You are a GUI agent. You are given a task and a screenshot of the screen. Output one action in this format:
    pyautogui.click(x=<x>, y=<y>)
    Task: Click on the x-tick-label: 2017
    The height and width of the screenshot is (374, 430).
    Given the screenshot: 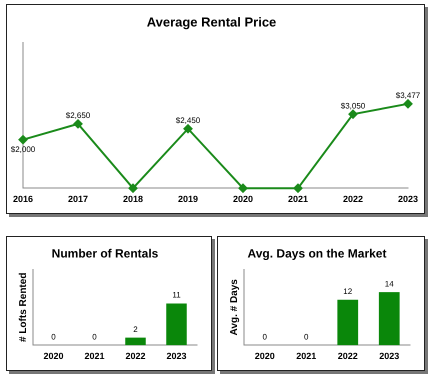 What is the action you would take?
    pyautogui.click(x=78, y=199)
    